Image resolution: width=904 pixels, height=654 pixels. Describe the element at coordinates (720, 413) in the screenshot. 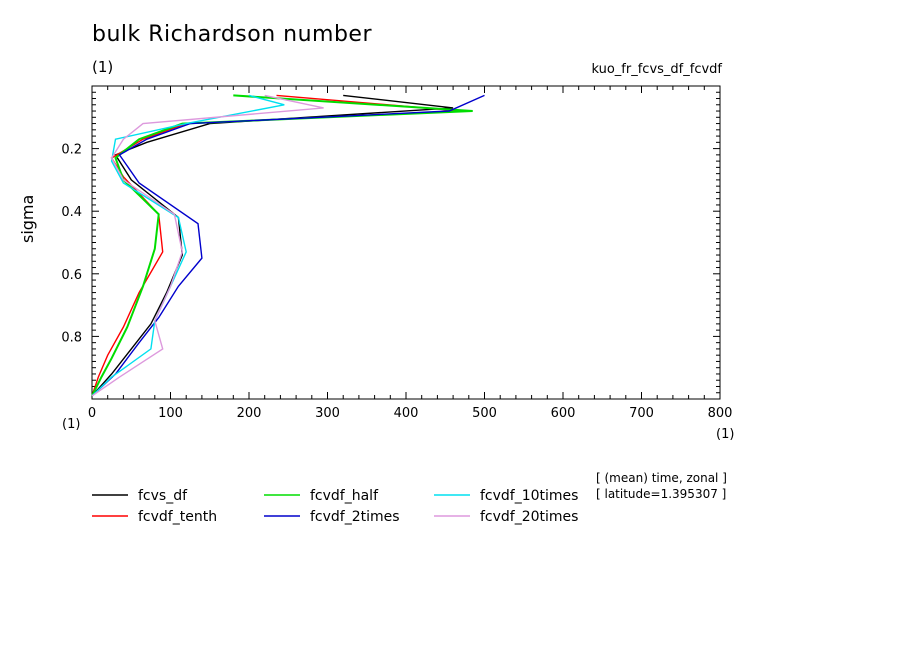

I see `x-tick-label: 800` at that location.